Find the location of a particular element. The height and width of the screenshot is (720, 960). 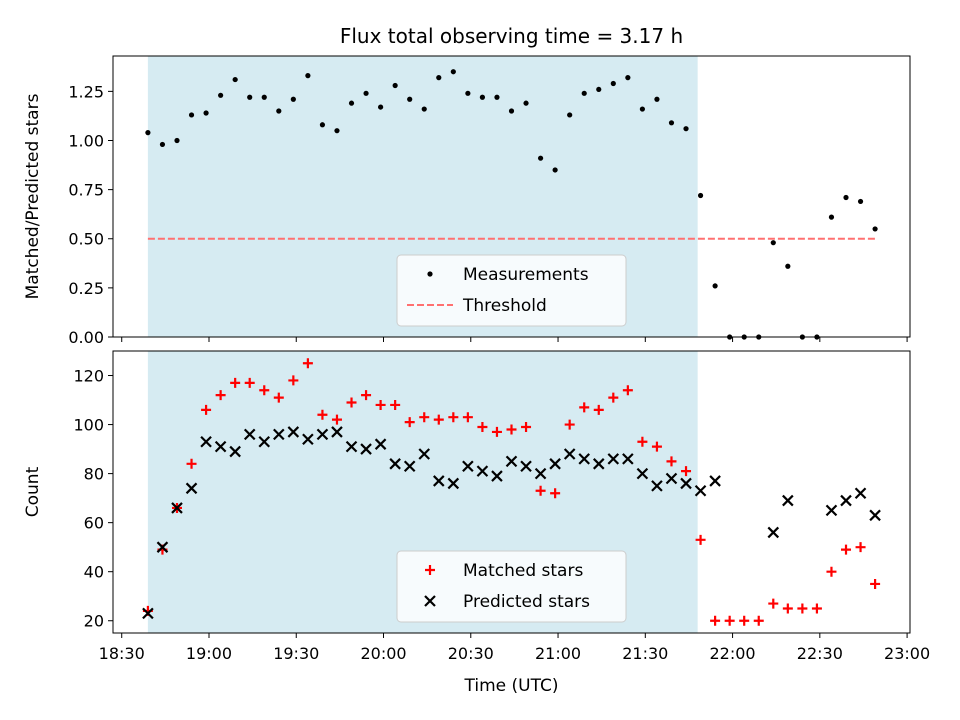

x-tick-label: 22:30 is located at coordinates (820, 653).